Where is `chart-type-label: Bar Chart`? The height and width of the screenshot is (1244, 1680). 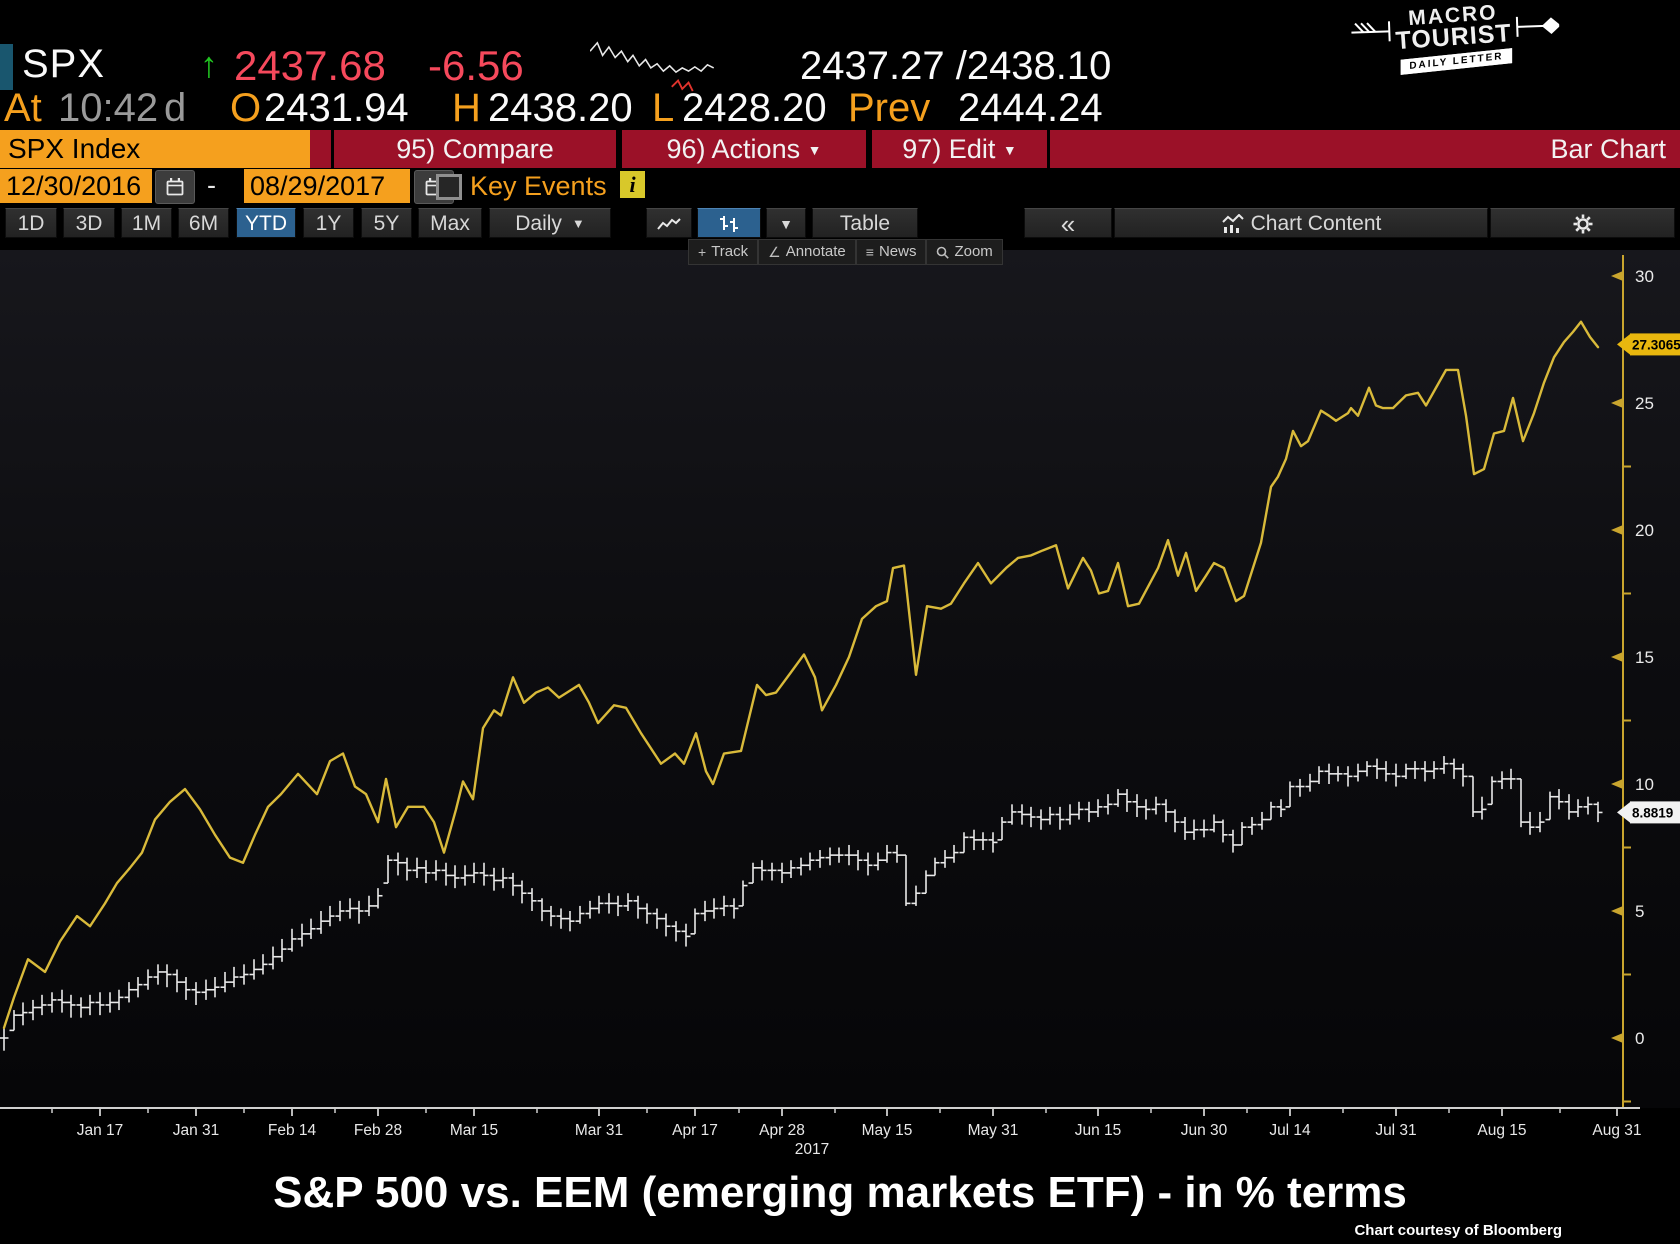
chart-type-label: Bar Chart is located at coordinates (1608, 149).